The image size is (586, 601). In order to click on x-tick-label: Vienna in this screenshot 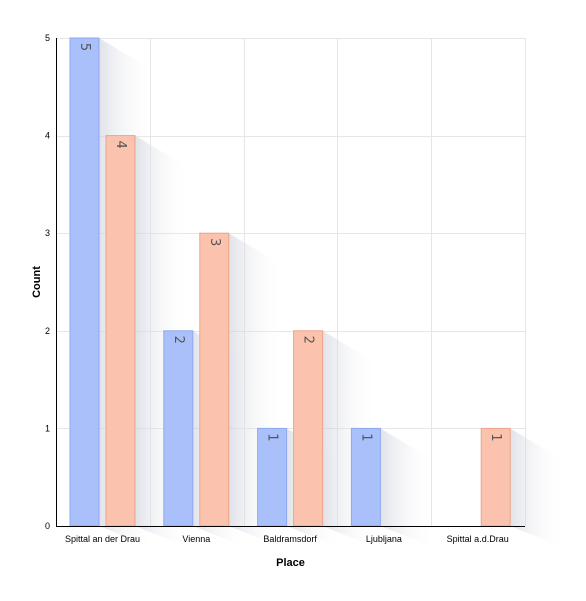, I will do `click(196, 539)`.